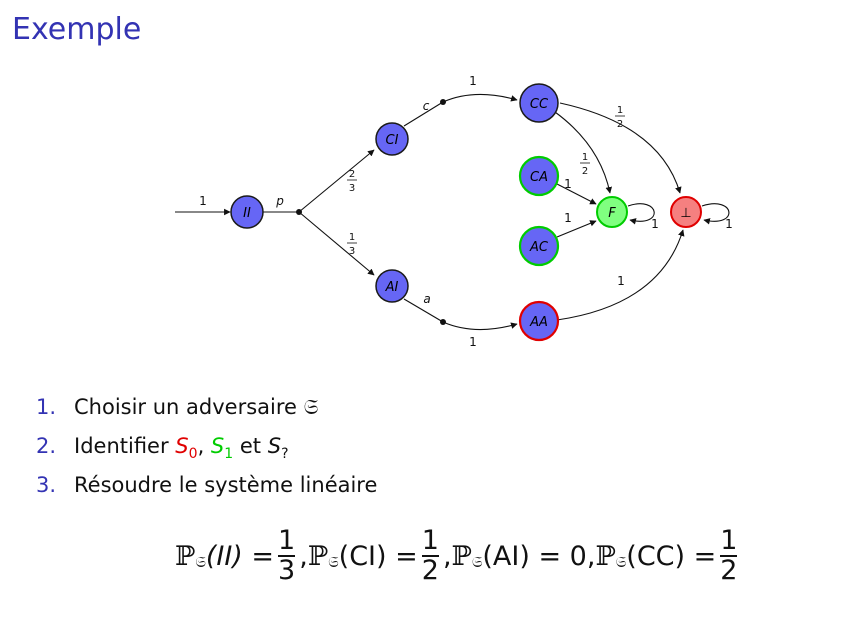  Describe the element at coordinates (46, 485) in the screenshot. I see `list-number: 3.` at that location.